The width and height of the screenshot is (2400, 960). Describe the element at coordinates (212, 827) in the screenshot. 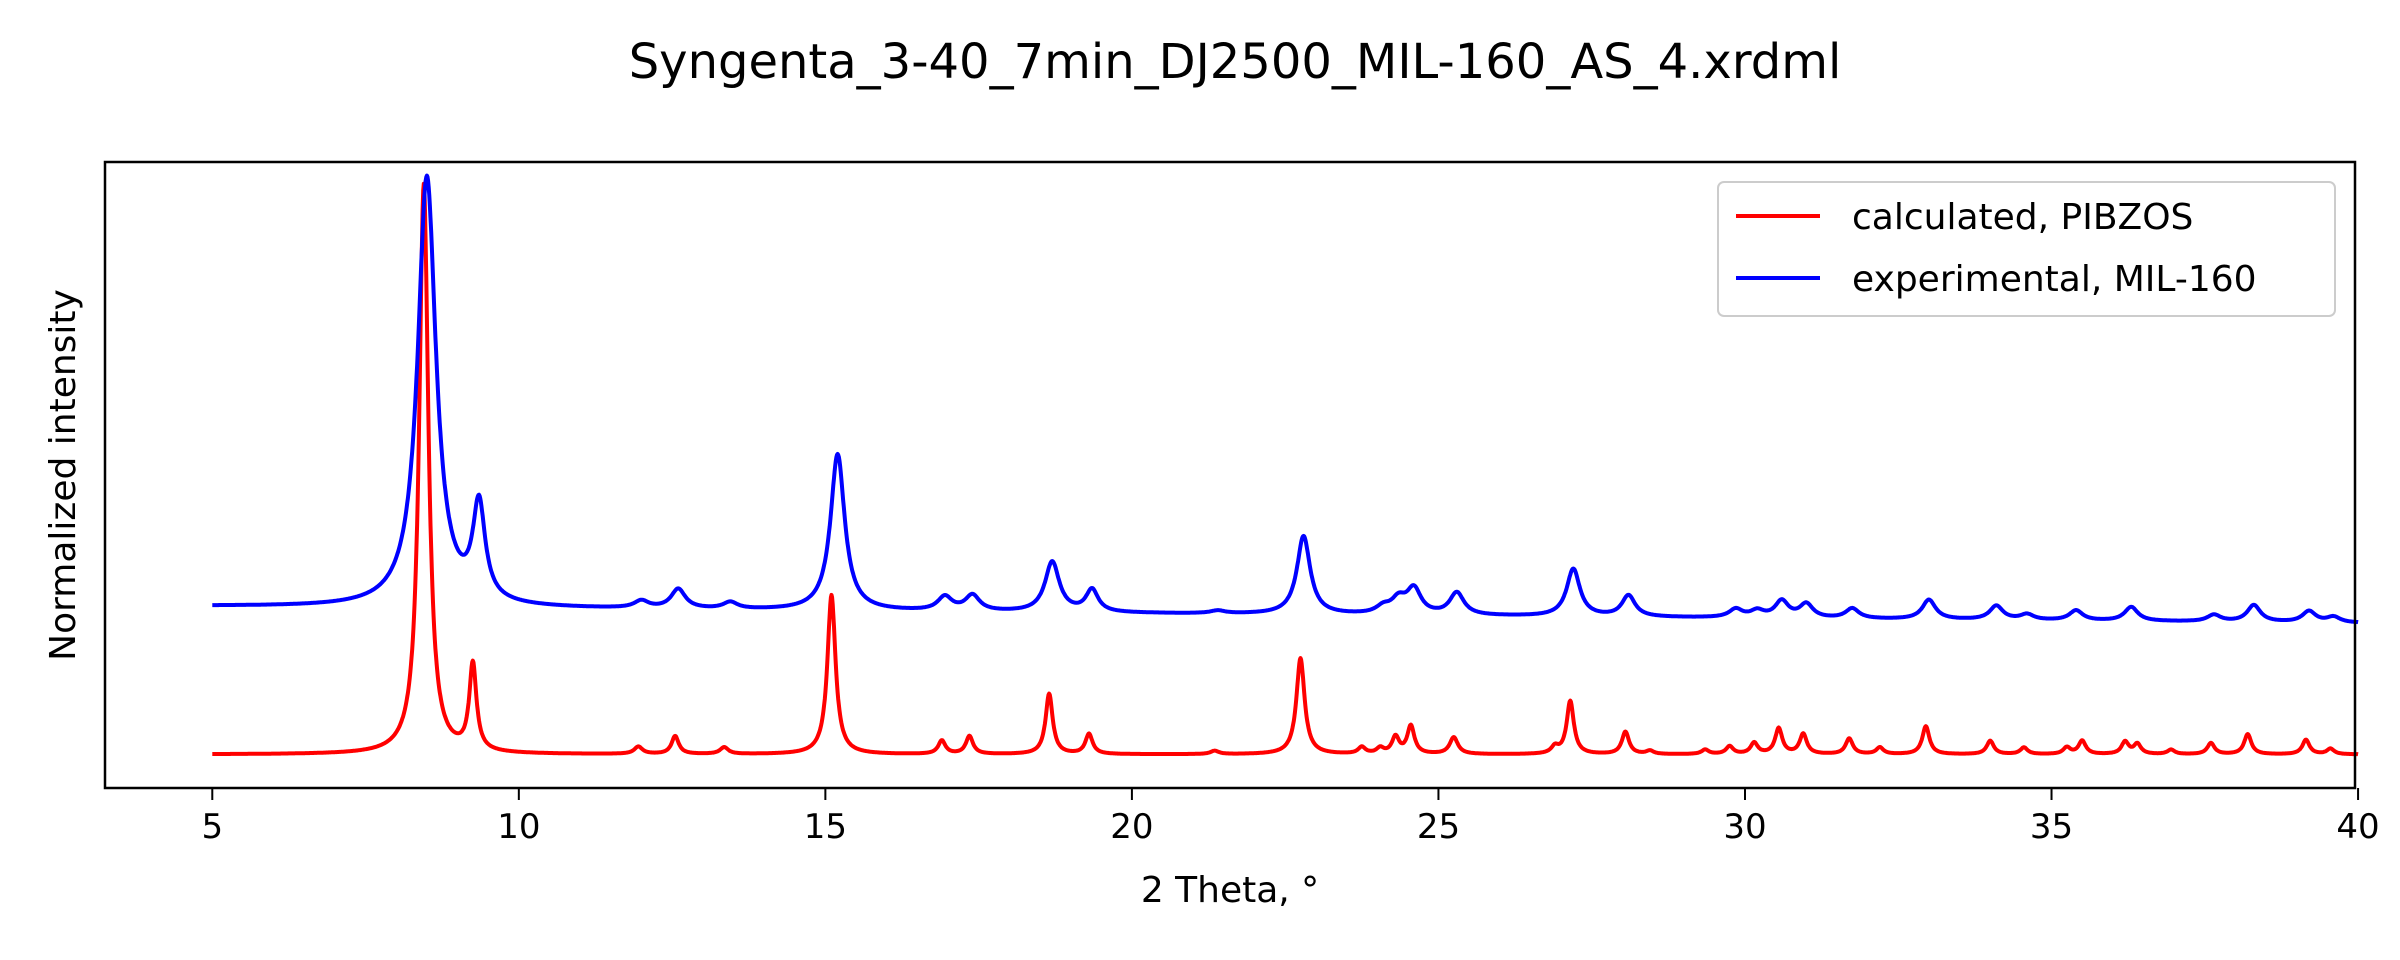

I see `x-tick-label: 5` at that location.